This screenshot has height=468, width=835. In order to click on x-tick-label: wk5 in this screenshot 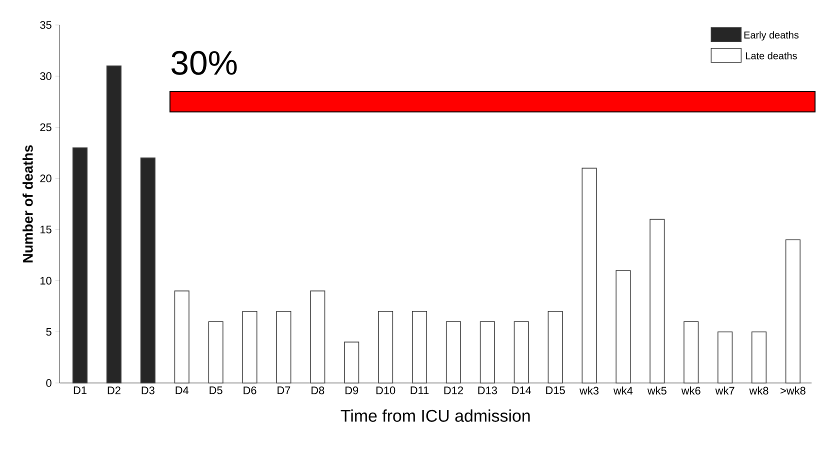, I will do `click(656, 390)`.